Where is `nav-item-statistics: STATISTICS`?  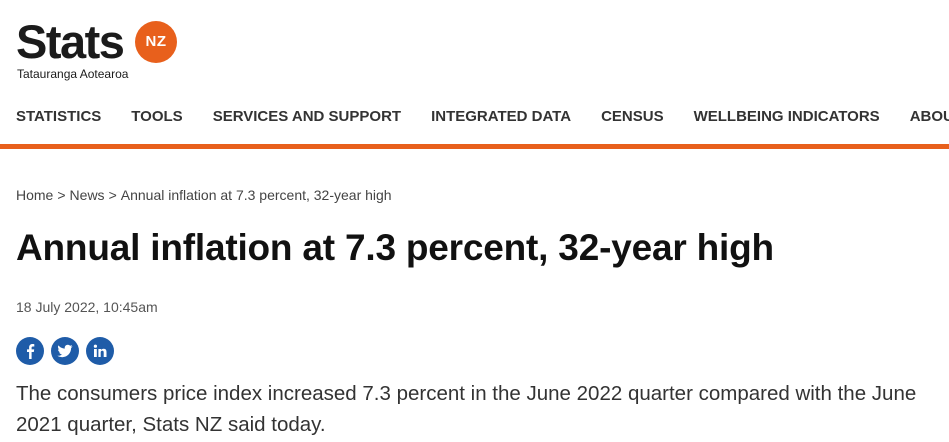
nav-item-statistics: STATISTICS is located at coordinates (59, 116).